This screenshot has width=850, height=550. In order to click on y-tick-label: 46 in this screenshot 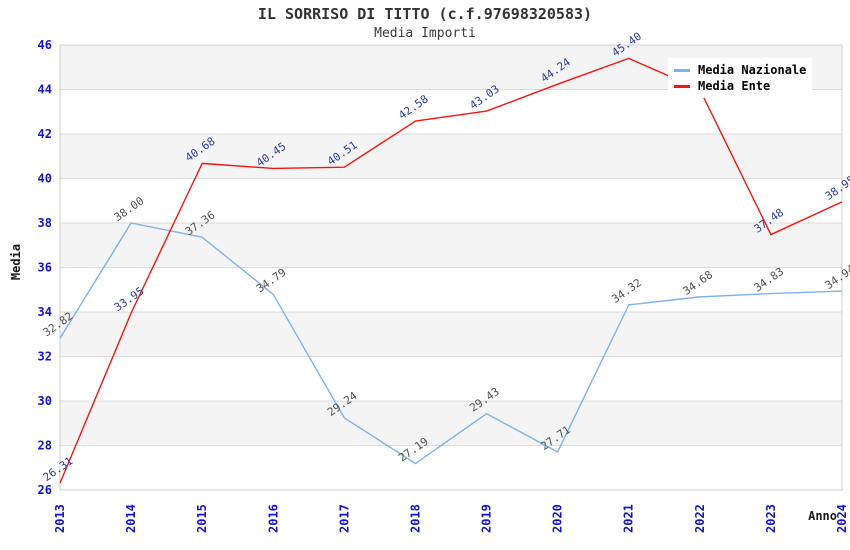, I will do `click(45, 45)`.